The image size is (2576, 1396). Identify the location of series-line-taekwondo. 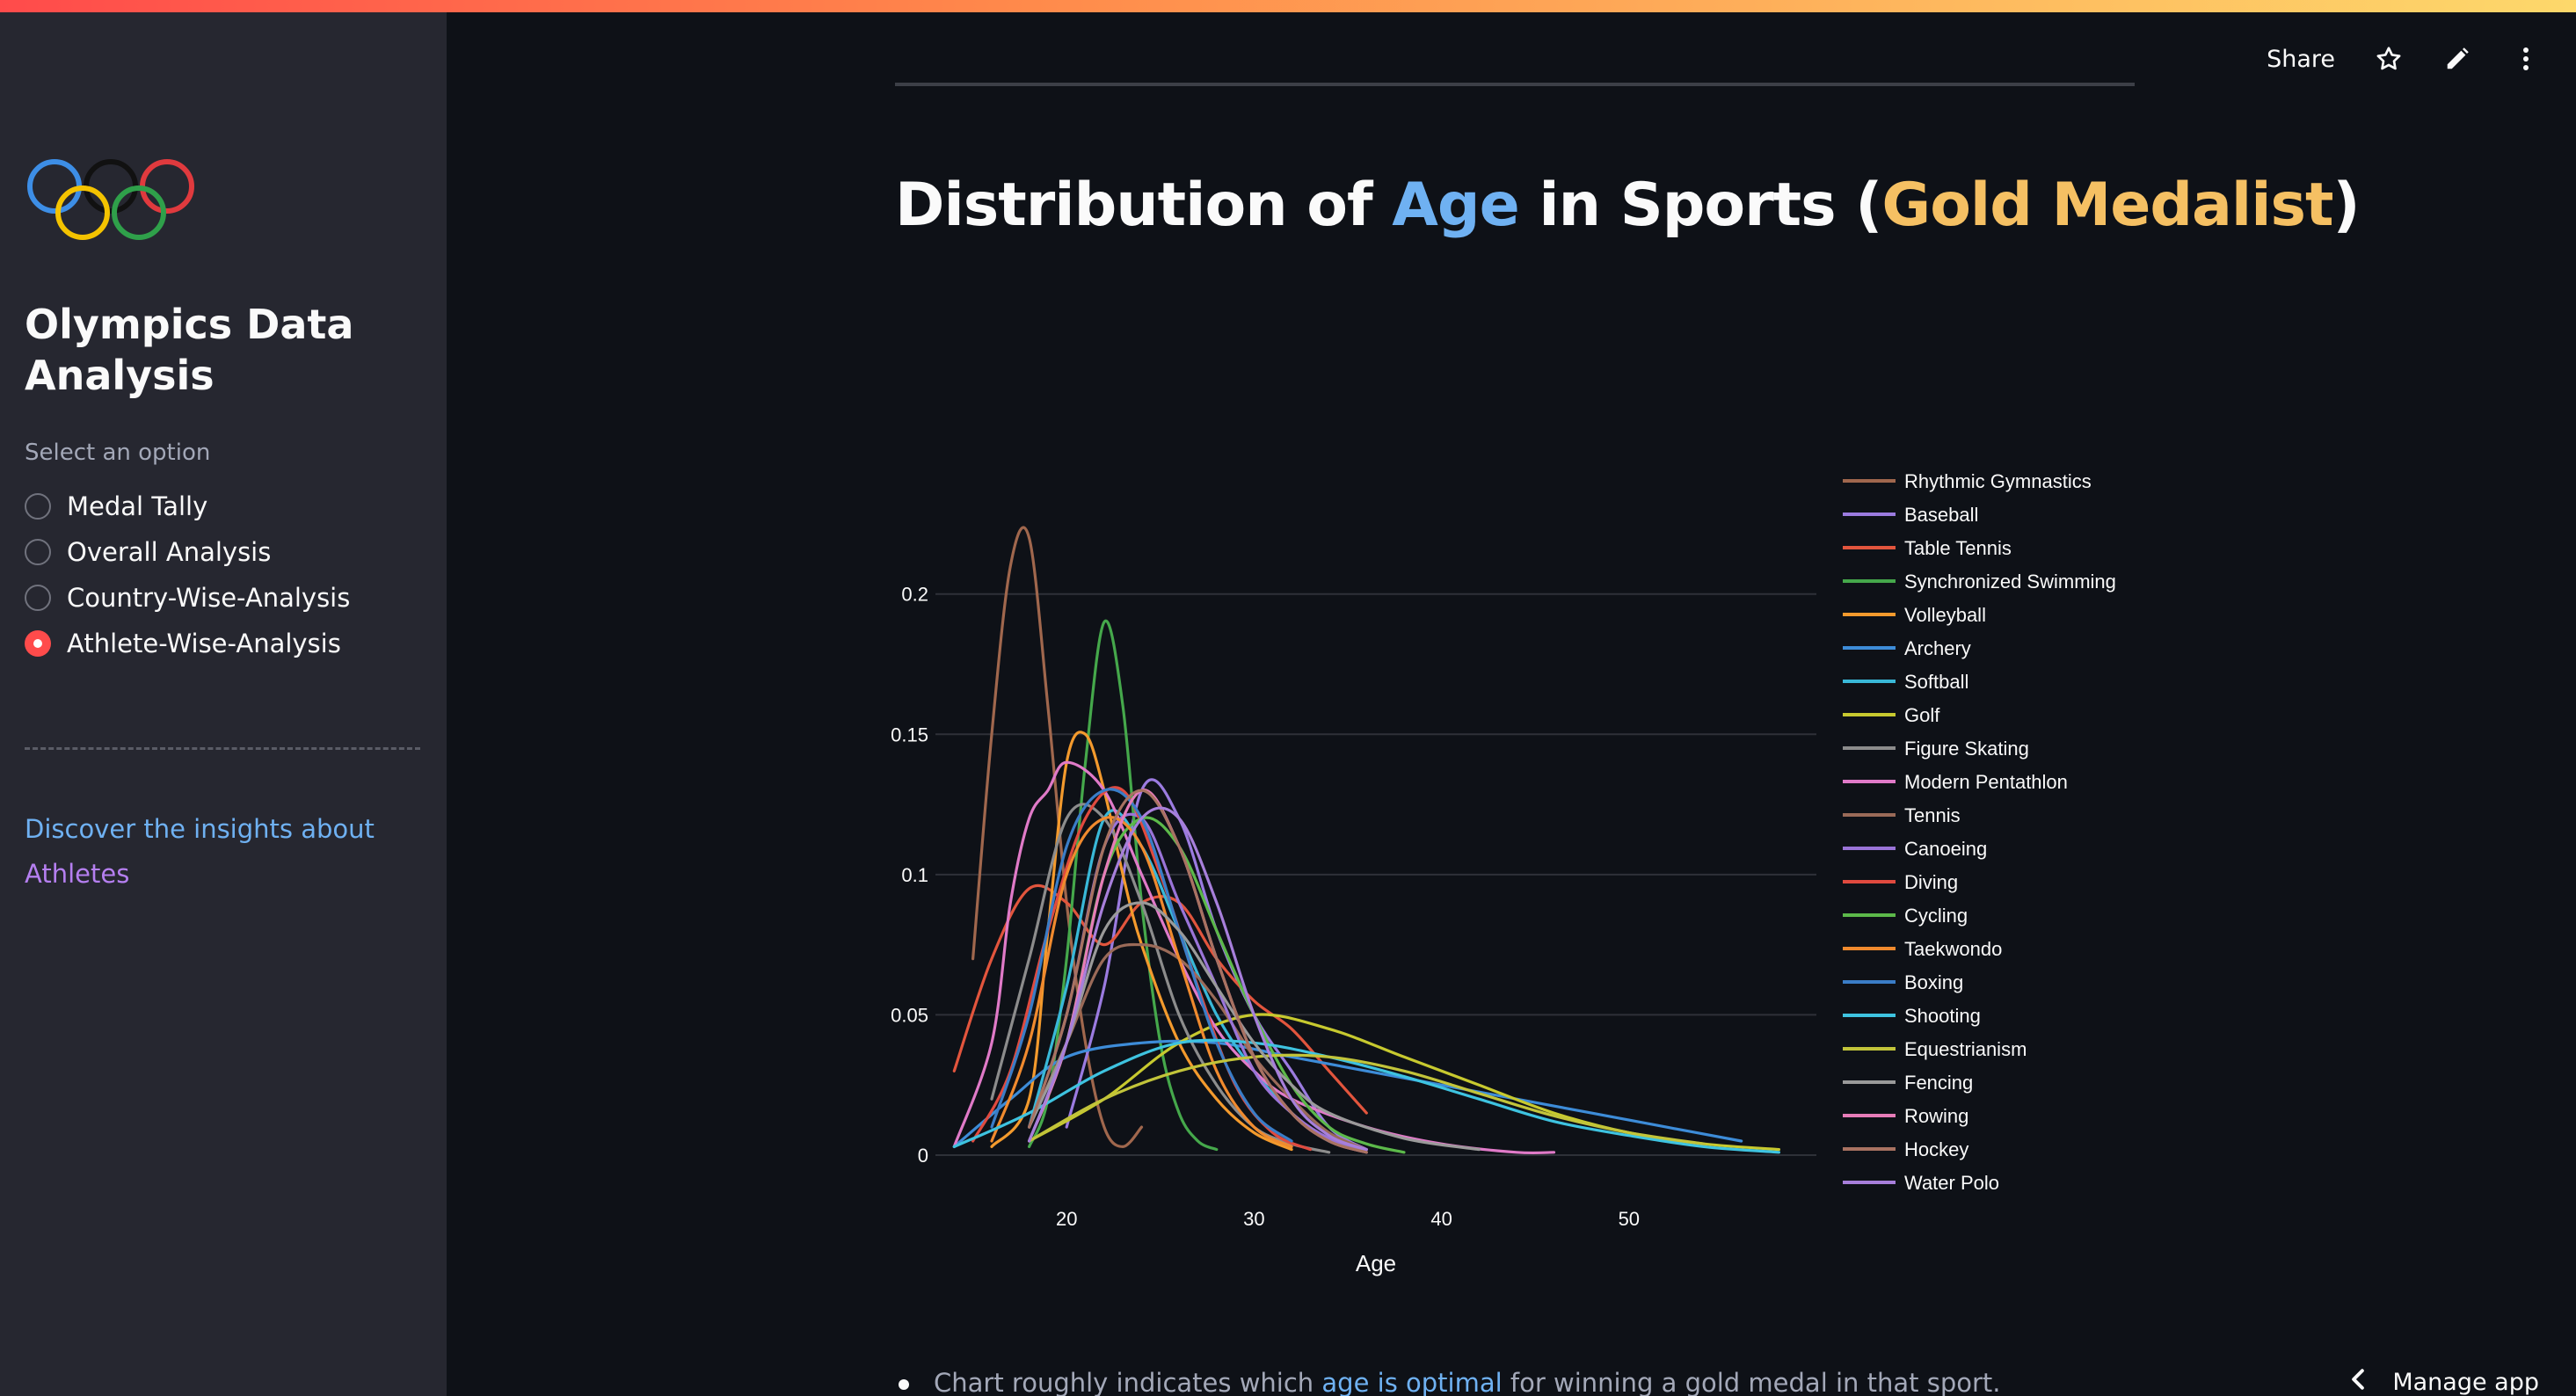
(1141, 982).